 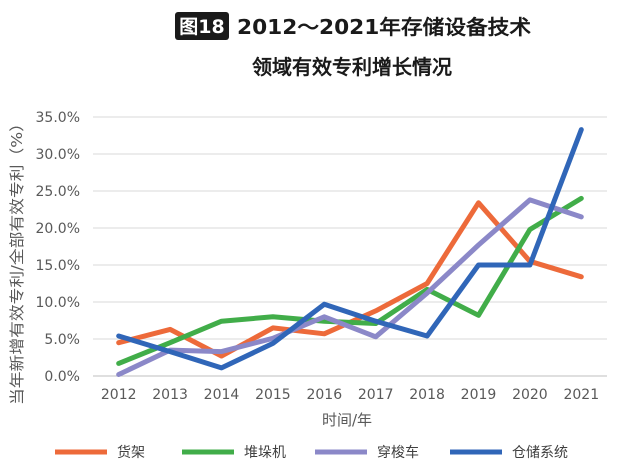 I want to click on legend-label: 堆垛机, so click(x=265, y=453).